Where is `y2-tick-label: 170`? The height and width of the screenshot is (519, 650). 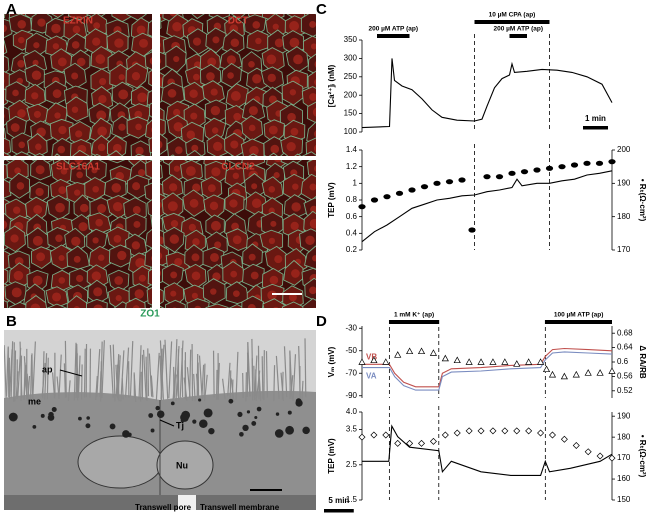
y2-tick-label: 170 is located at coordinates (624, 249).